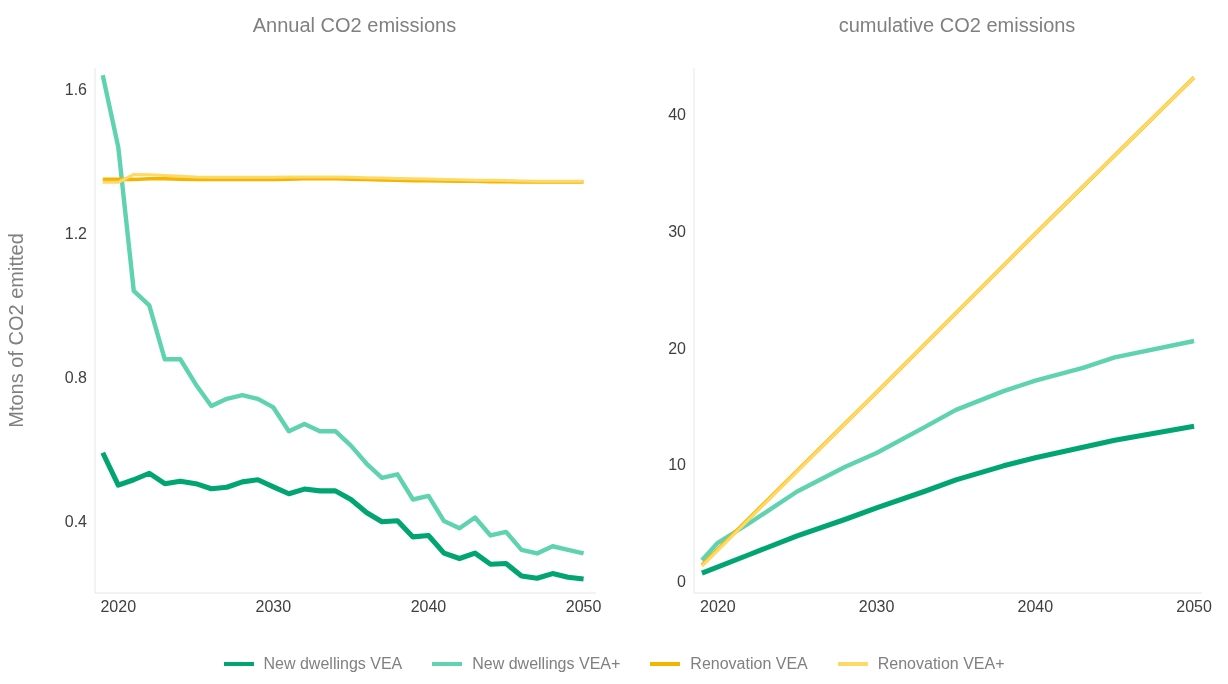  What do you see at coordinates (76, 521) in the screenshot?
I see `y-tick-label: 0.4` at bounding box center [76, 521].